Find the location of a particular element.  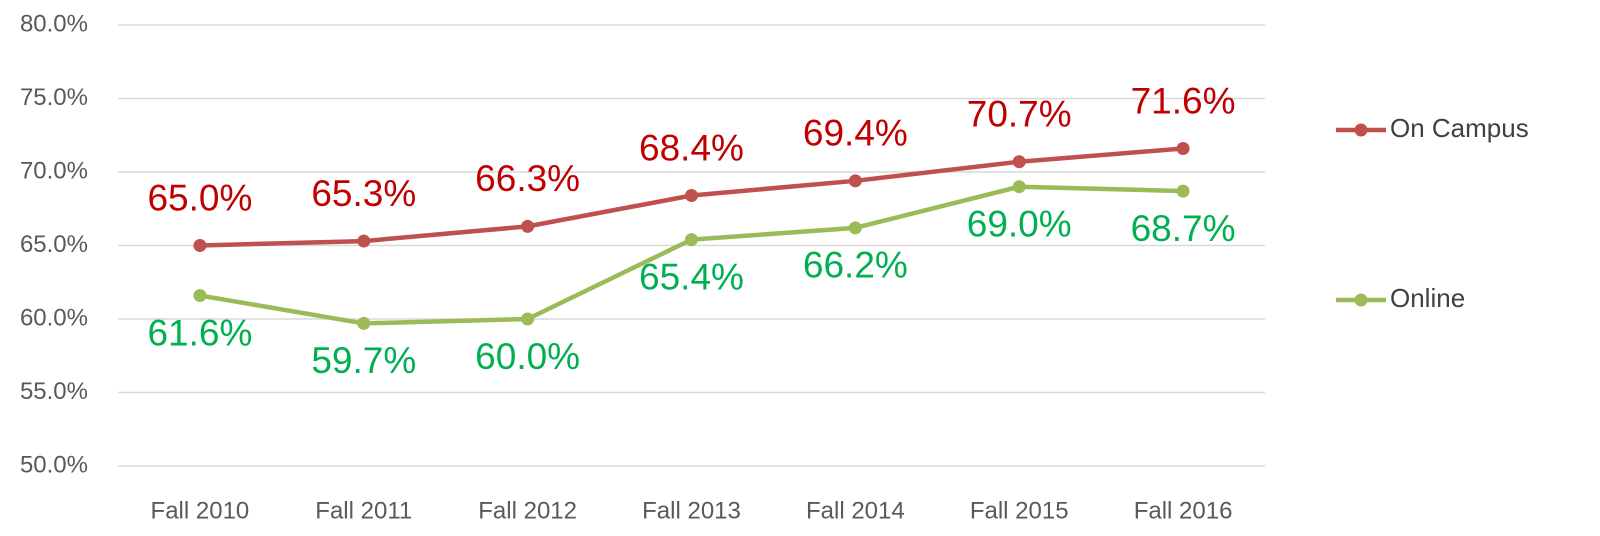

y-tick-label: 65.0% is located at coordinates (54, 244).